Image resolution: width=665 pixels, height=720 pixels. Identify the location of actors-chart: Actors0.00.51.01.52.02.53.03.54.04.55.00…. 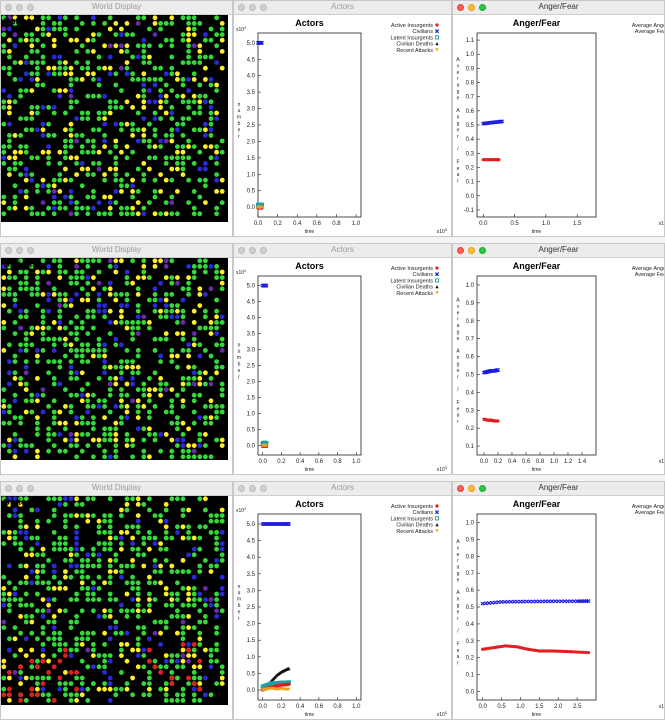
(342, 367).